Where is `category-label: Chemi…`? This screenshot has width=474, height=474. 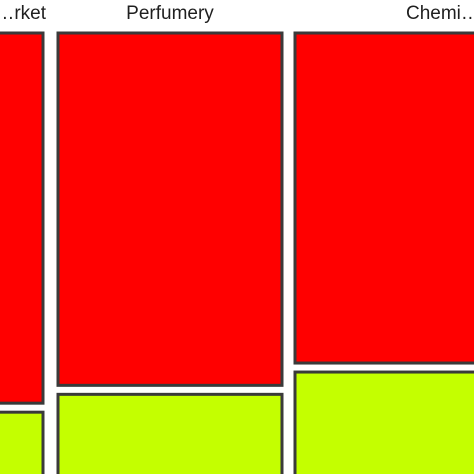
category-label: Chemi… is located at coordinates (440, 13).